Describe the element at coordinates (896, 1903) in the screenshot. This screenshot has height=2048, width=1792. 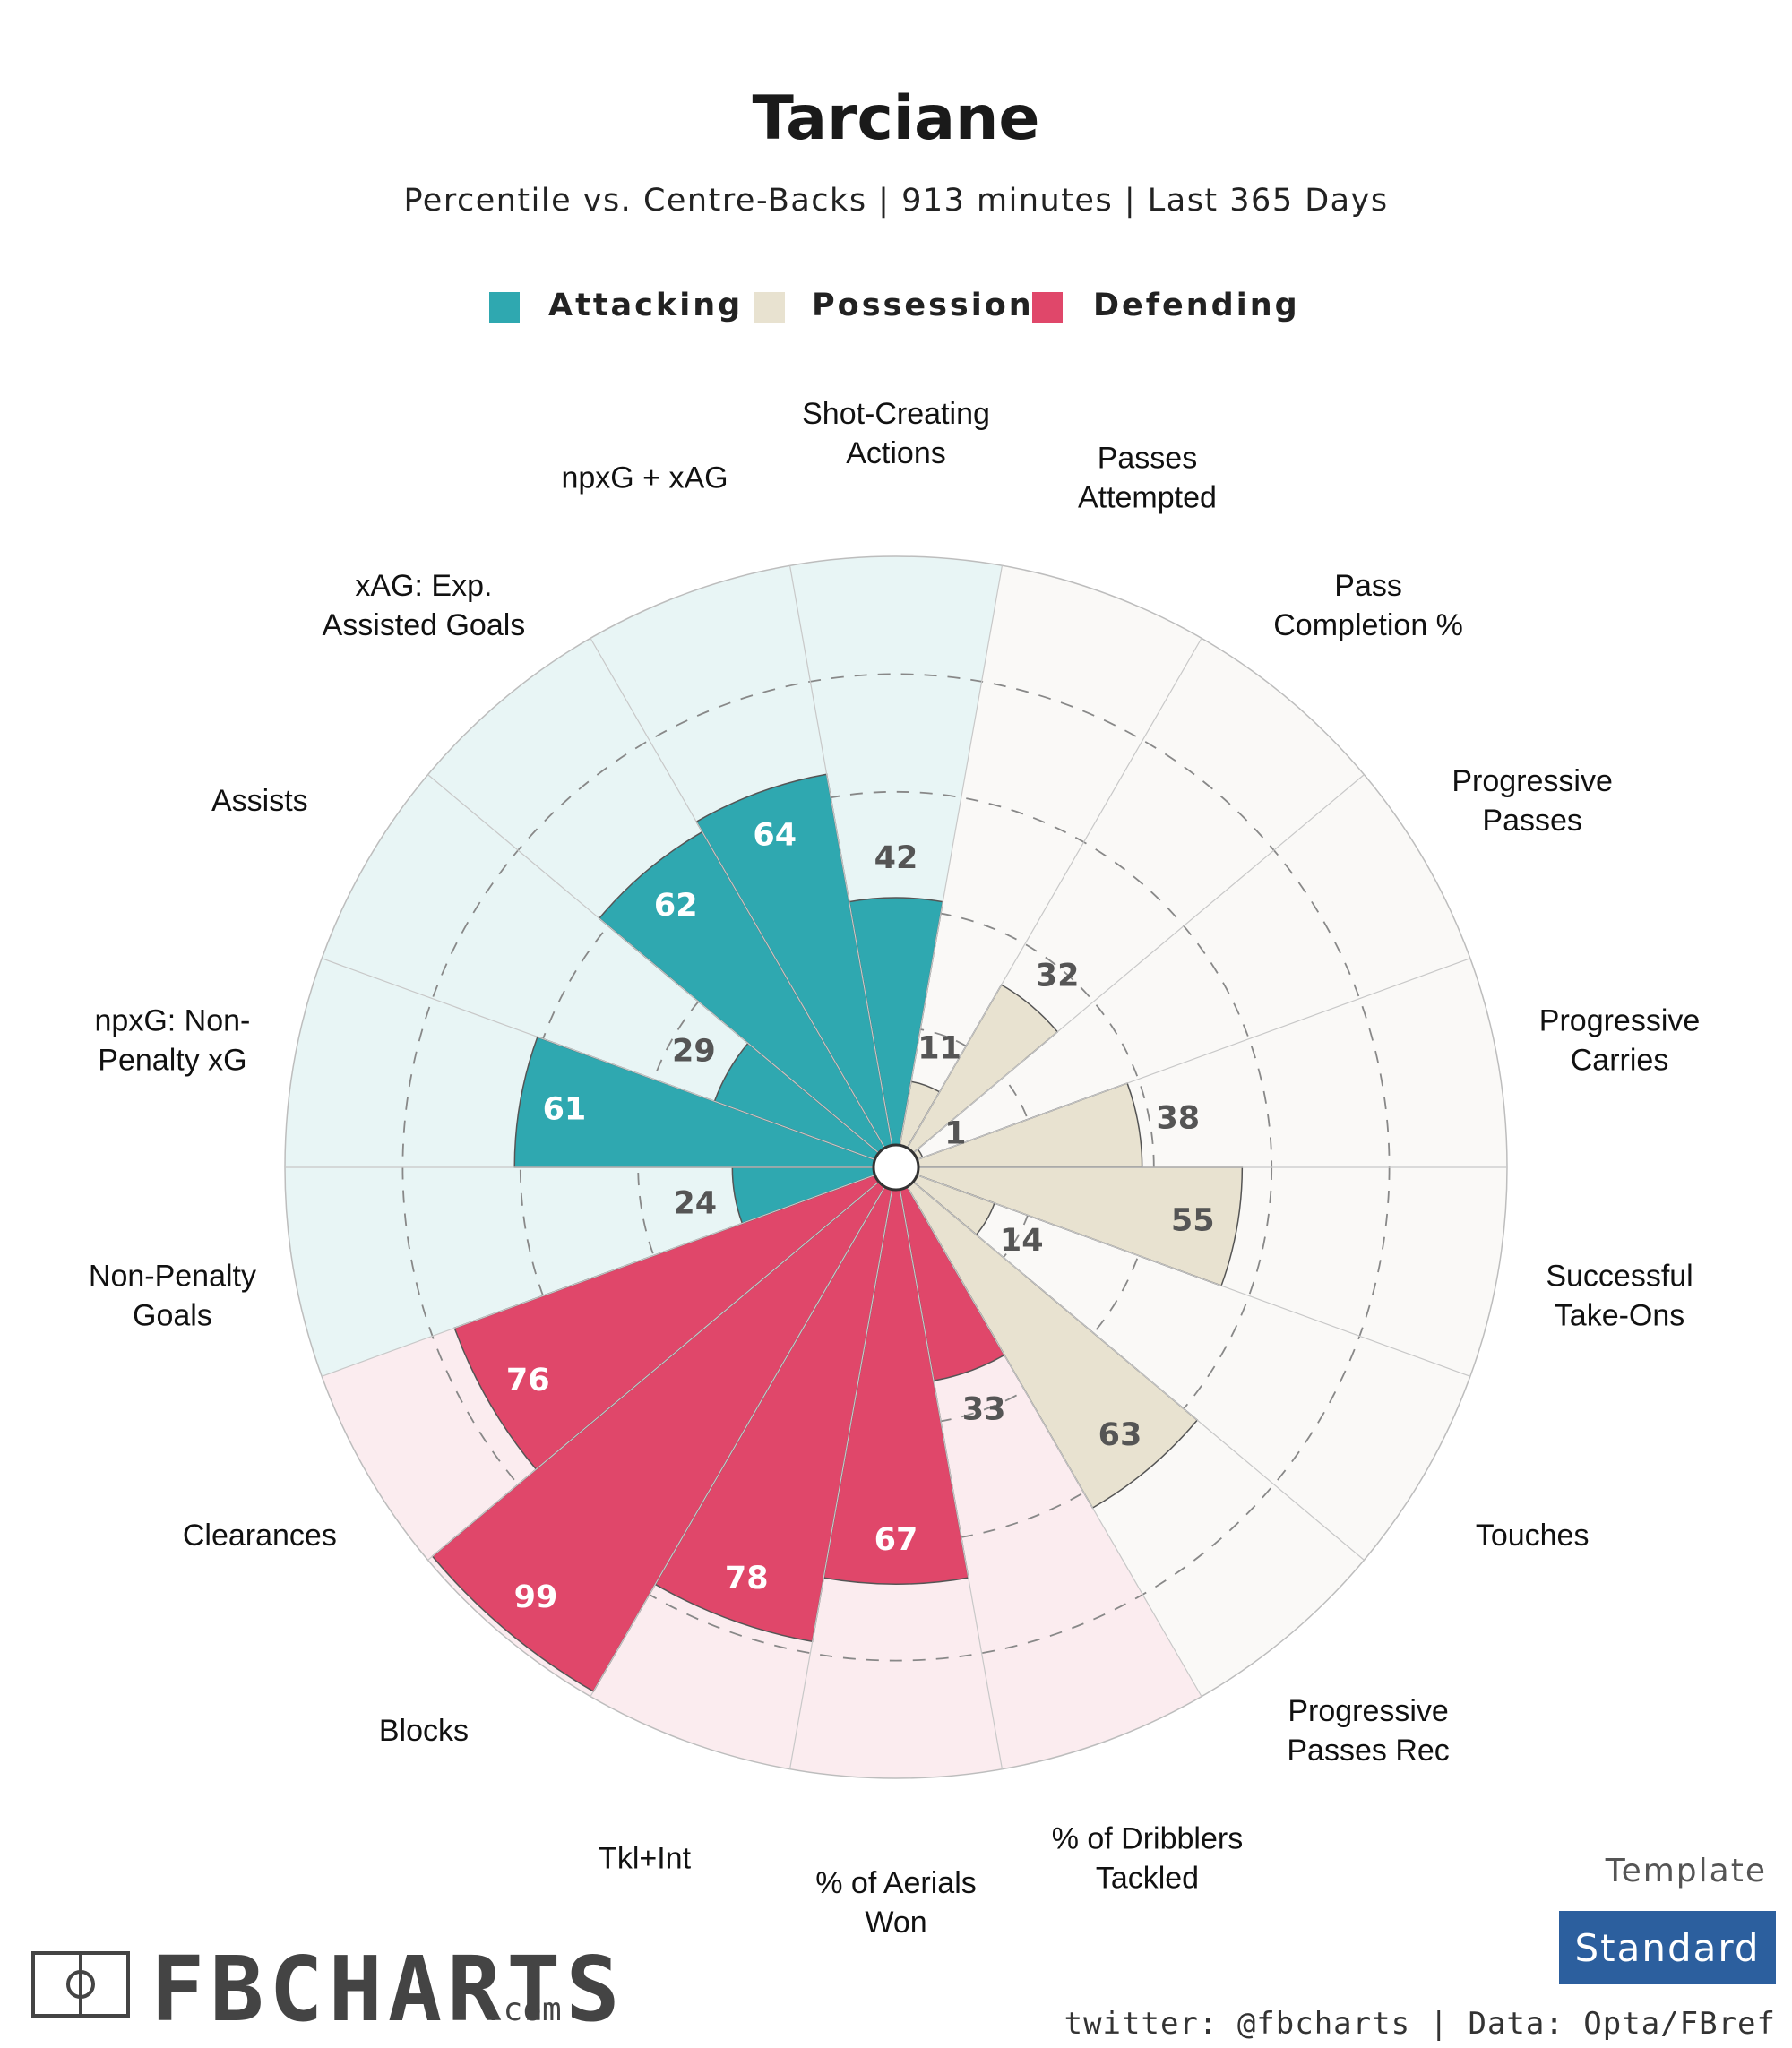
I see `metric-label-of-aerials-won: % of Aerials Won` at that location.